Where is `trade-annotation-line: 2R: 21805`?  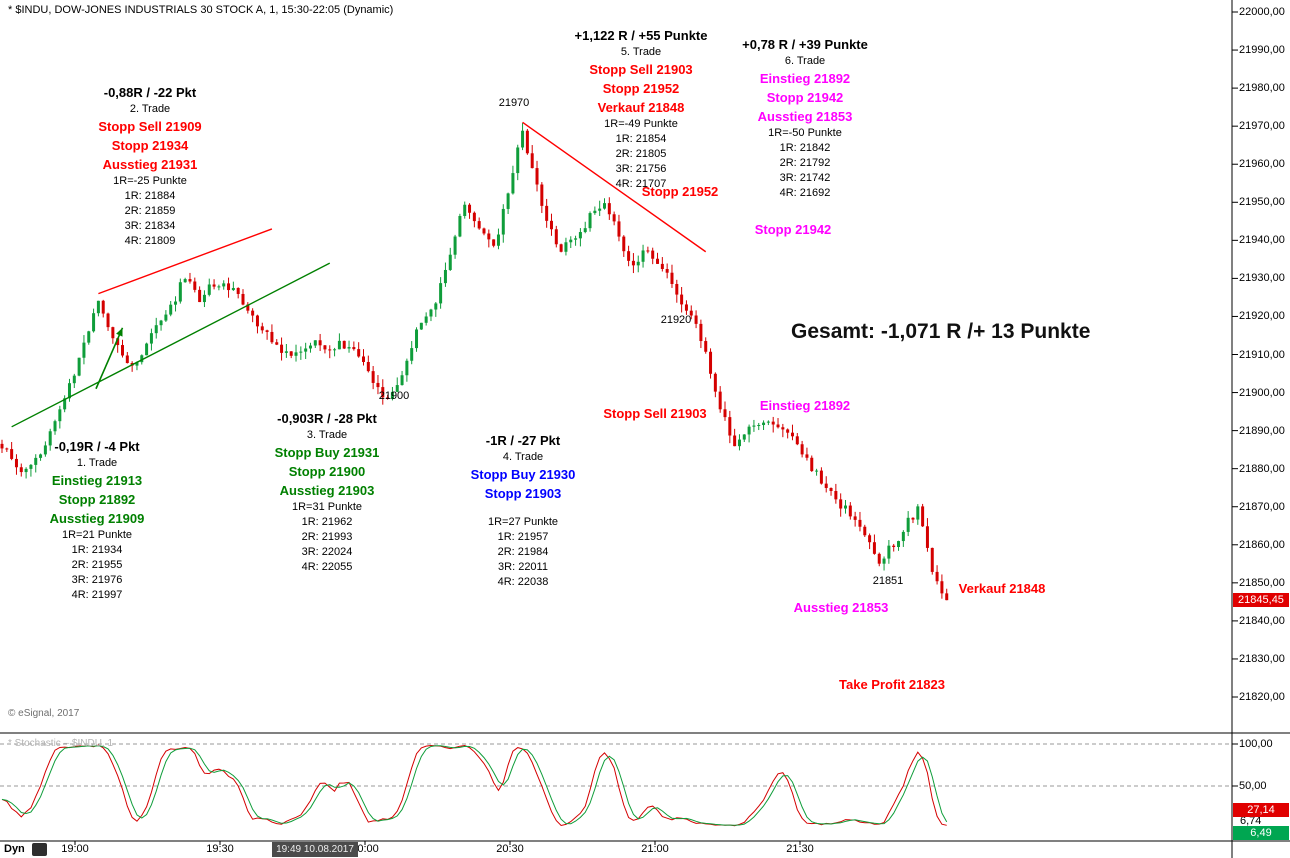 trade-annotation-line: 2R: 21805 is located at coordinates (641, 154).